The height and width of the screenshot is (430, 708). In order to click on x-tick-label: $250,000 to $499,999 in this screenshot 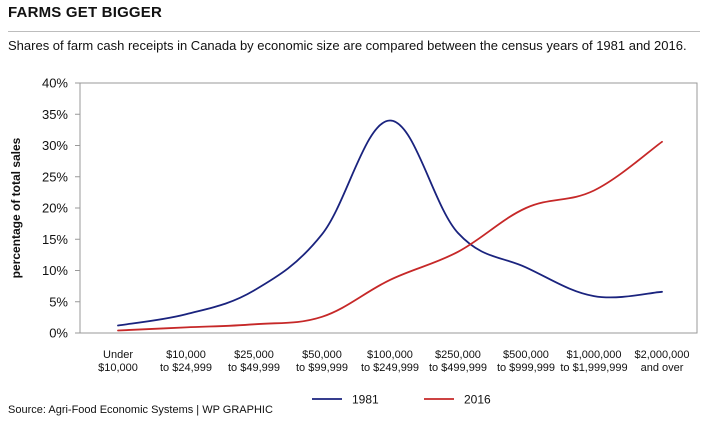, I will do `click(458, 361)`.